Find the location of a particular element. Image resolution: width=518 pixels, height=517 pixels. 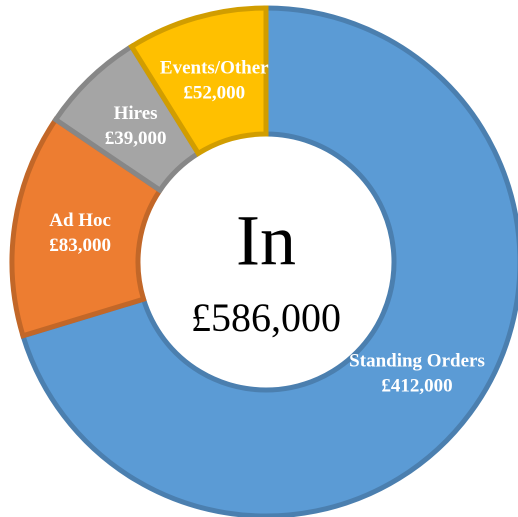

slice-name: Events/Other is located at coordinates (214, 68).